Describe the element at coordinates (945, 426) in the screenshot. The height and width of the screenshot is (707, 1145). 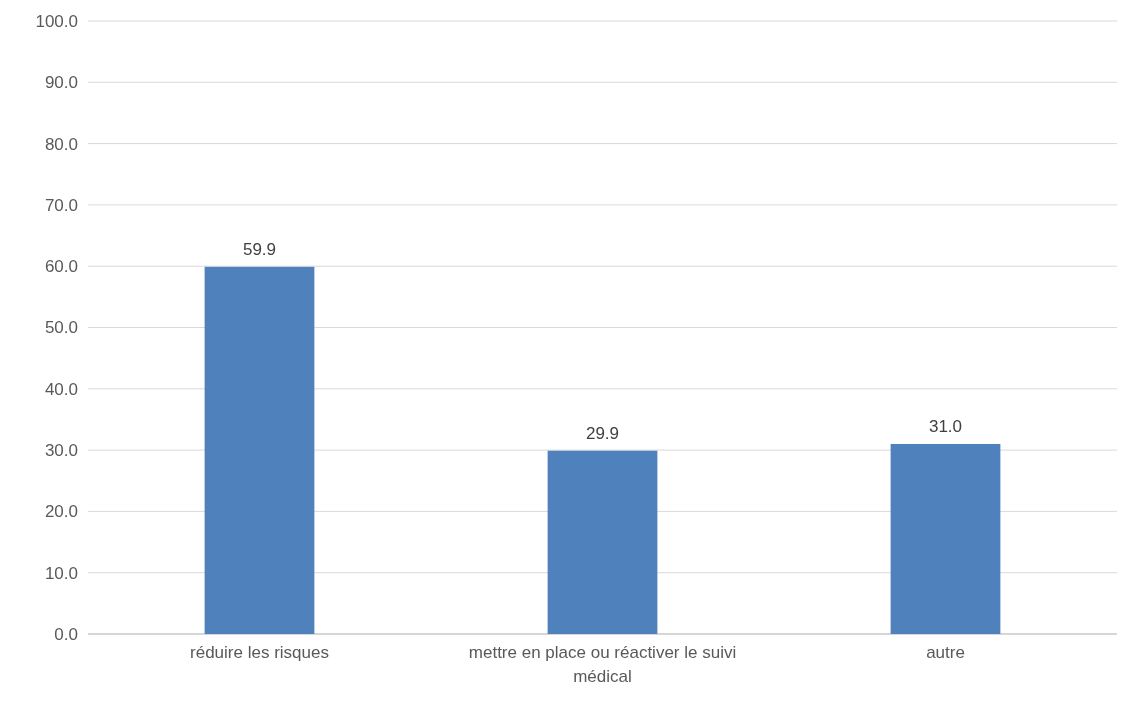
I see `data-label: 31.0` at that location.